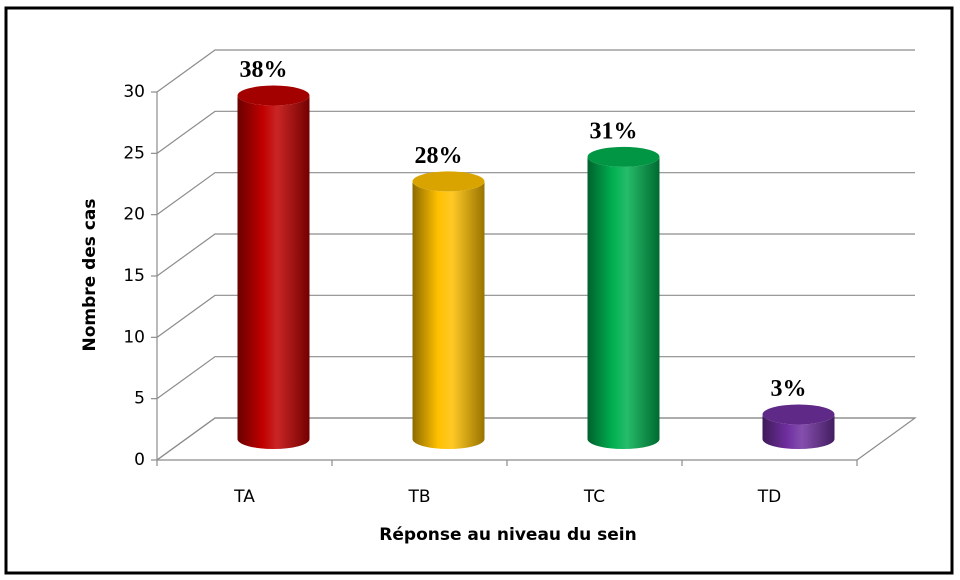 The width and height of the screenshot is (960, 580). I want to click on y-tick-label: 20, so click(134, 215).